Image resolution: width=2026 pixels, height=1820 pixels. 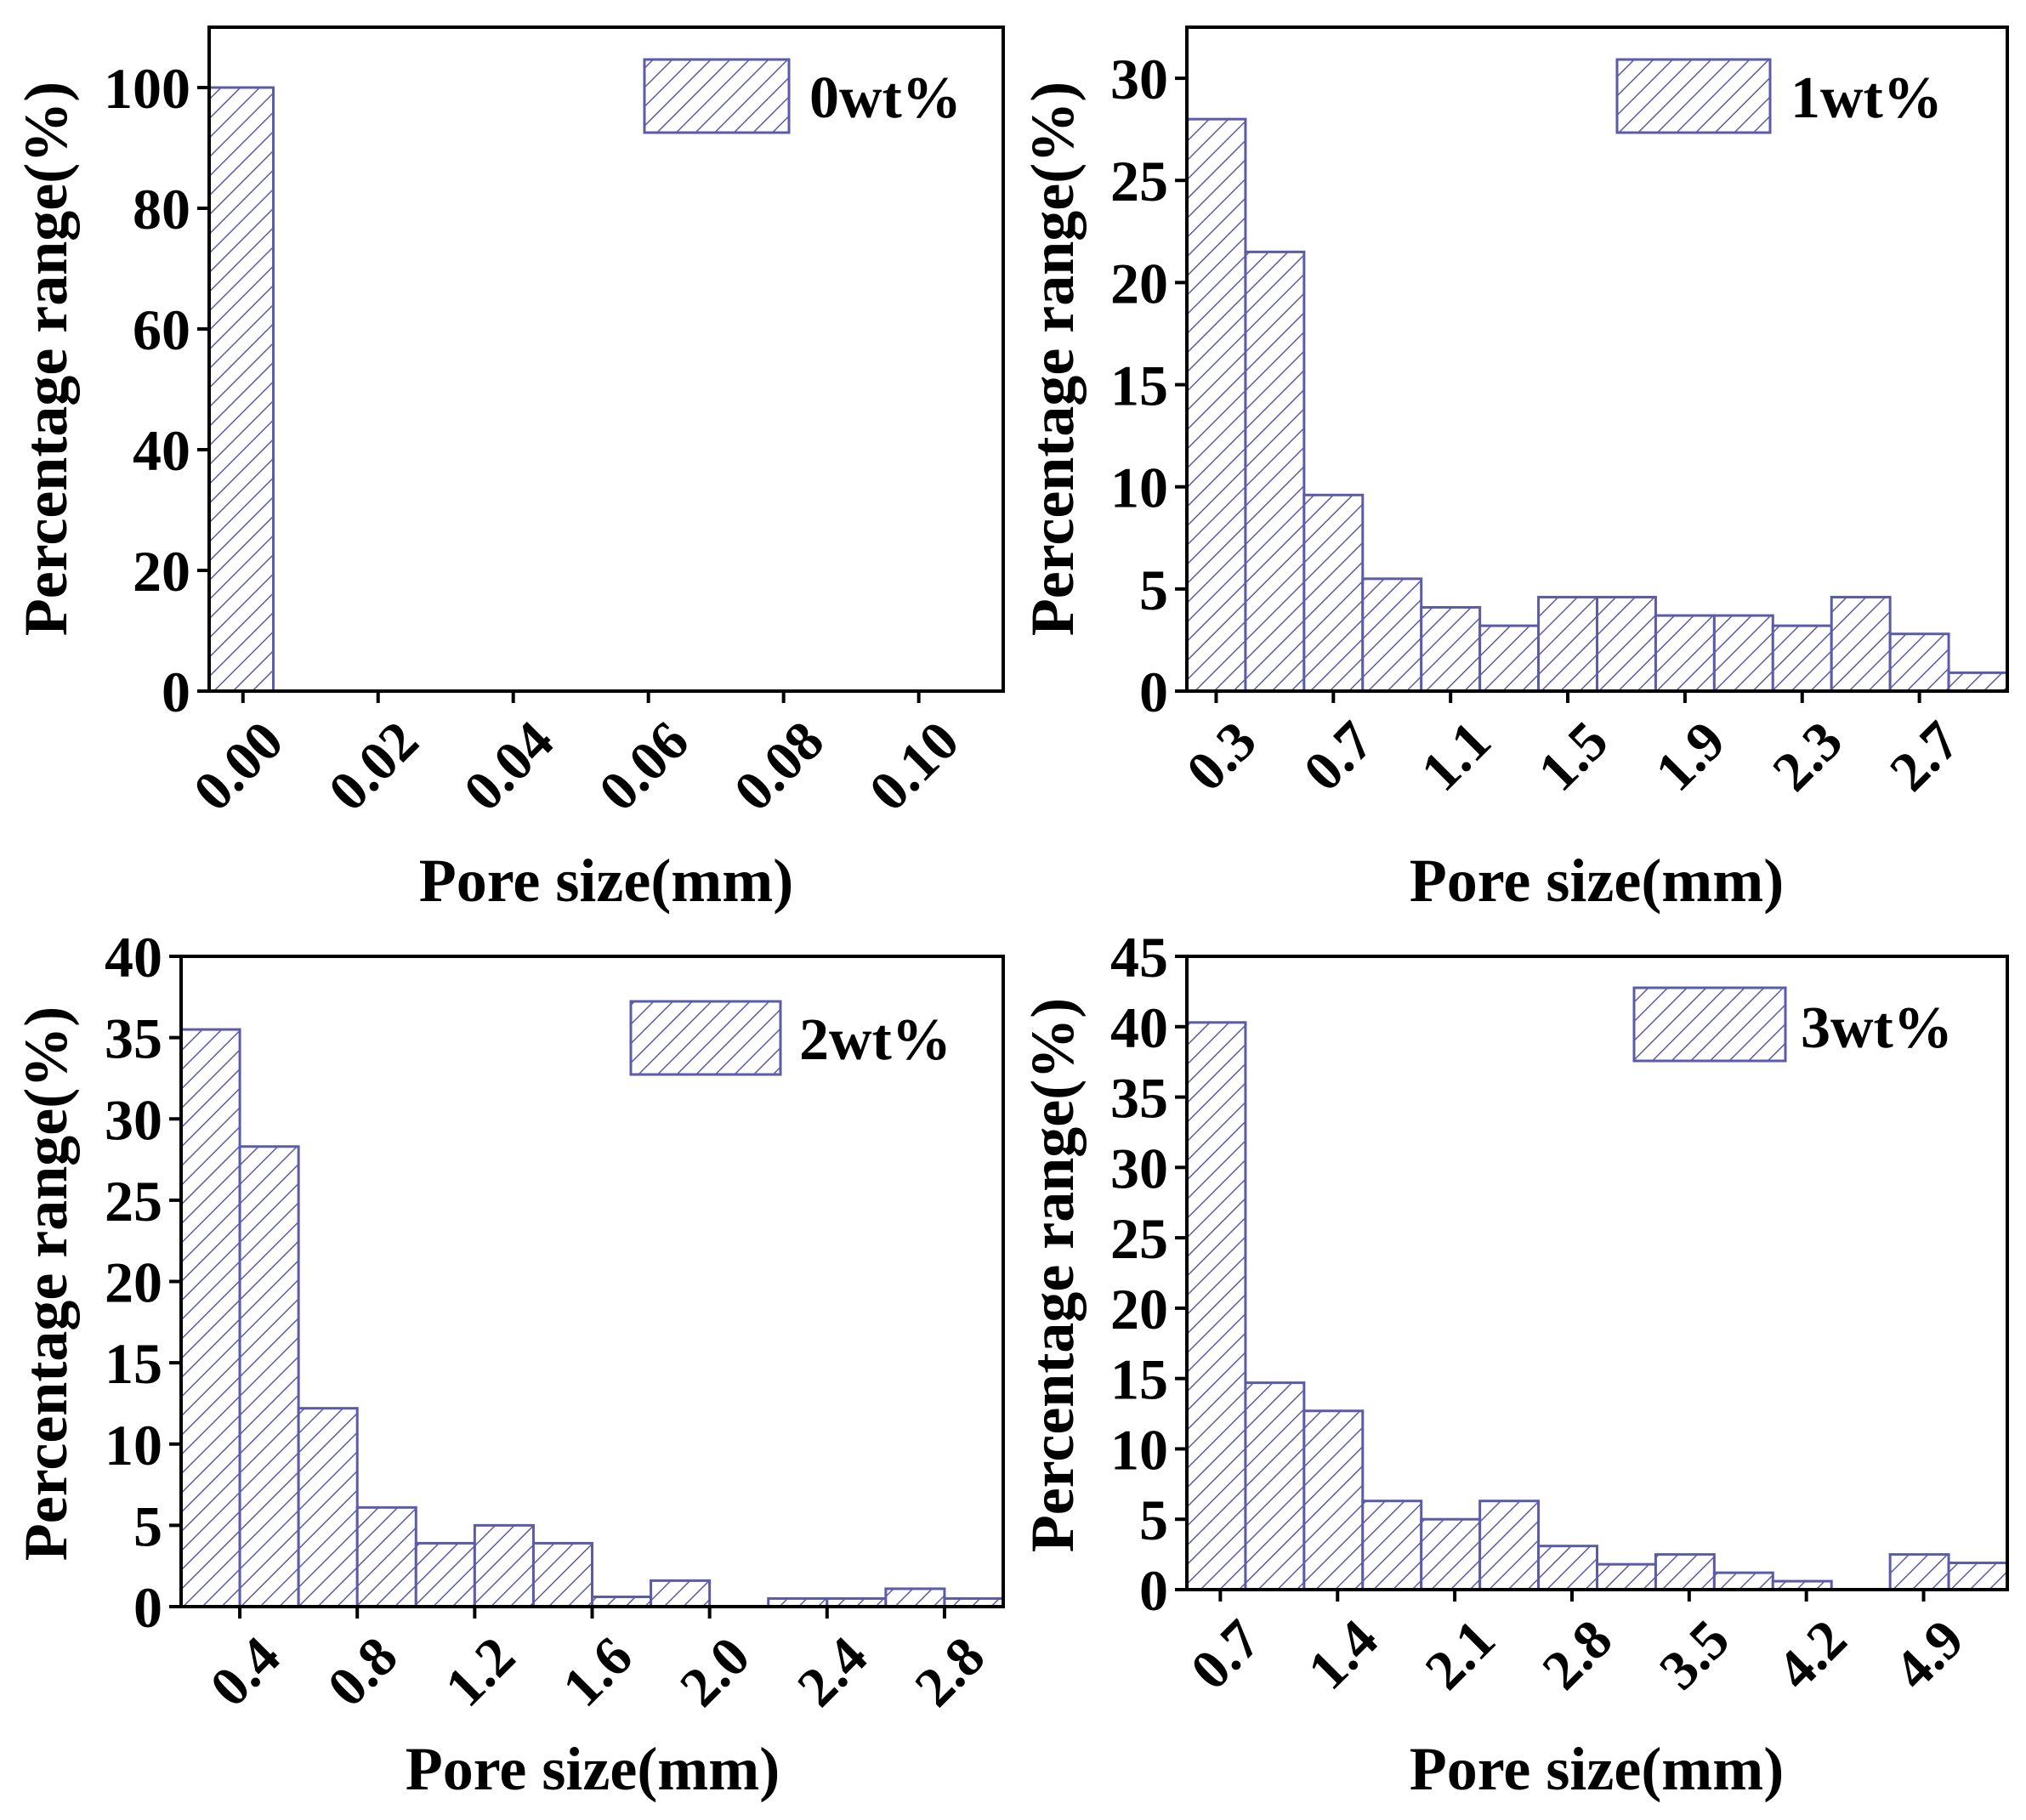 What do you see at coordinates (885, 98) in the screenshot?
I see `legend-label: 0wt%` at bounding box center [885, 98].